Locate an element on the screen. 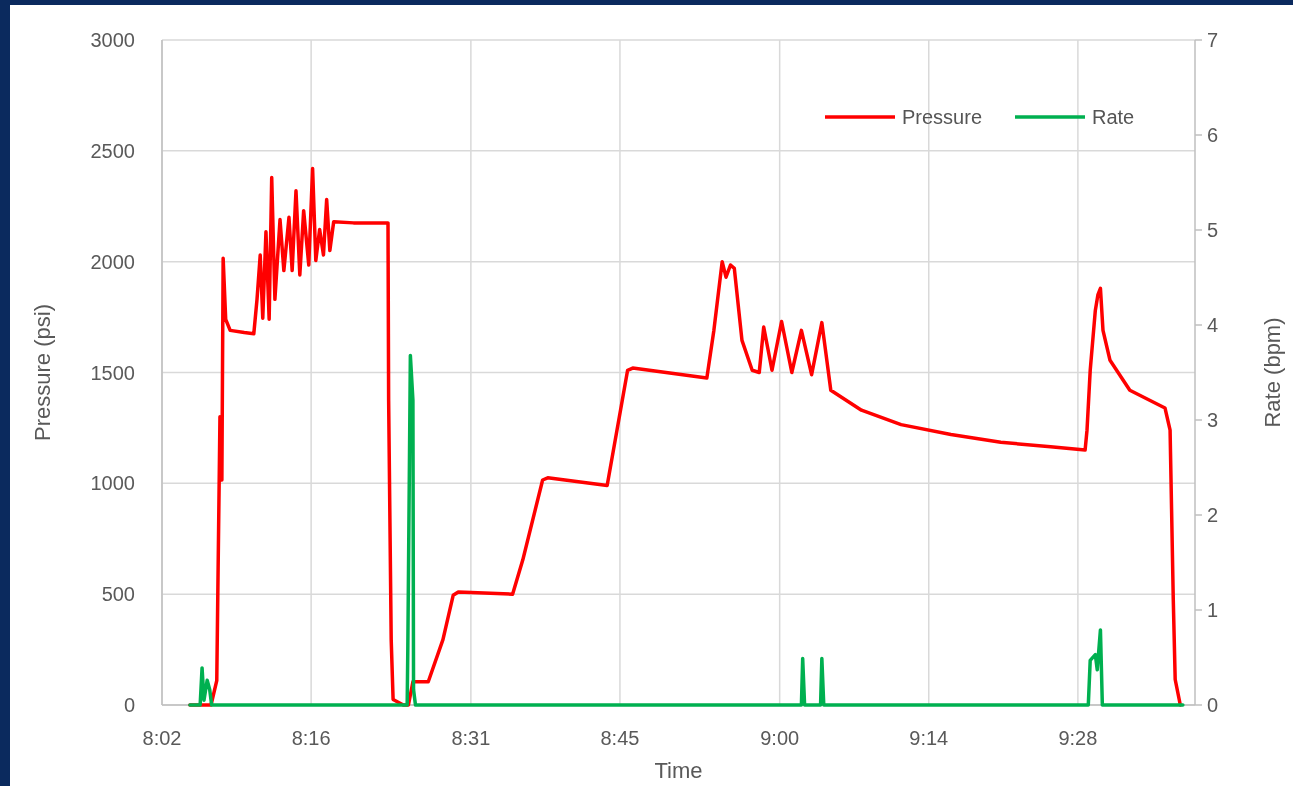 The image size is (1293, 786). y2-tick-label: 4 is located at coordinates (1213, 325).